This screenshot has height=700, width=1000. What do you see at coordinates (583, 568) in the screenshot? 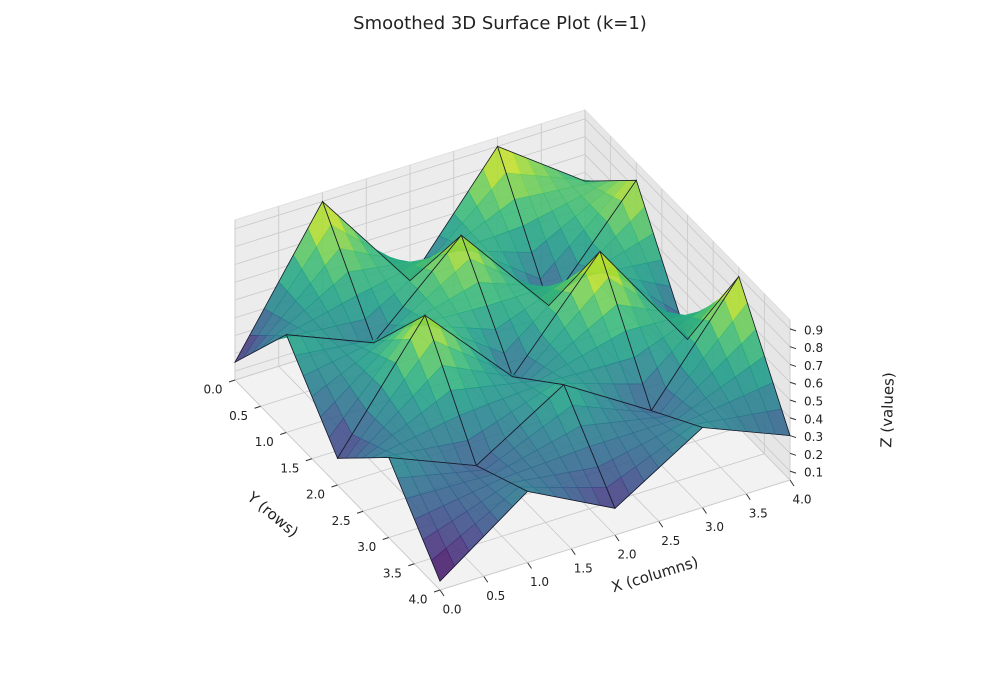
I see `x-tick-label: 1.5` at bounding box center [583, 568].